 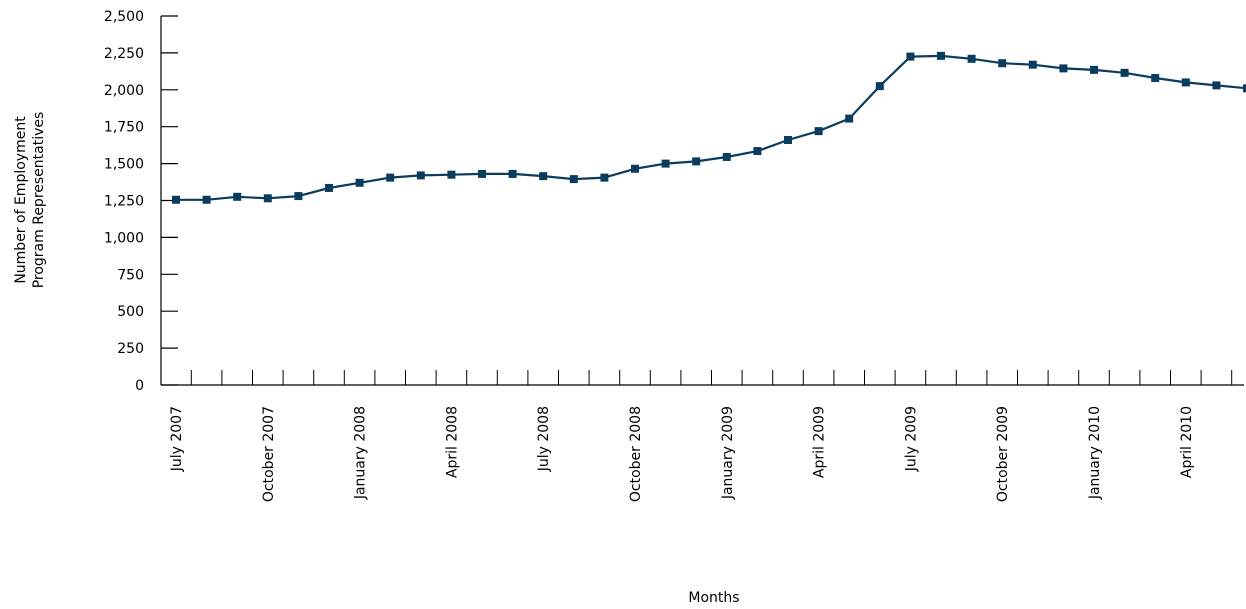 What do you see at coordinates (124, 91) in the screenshot?
I see `y-tick-label: 2,000` at bounding box center [124, 91].